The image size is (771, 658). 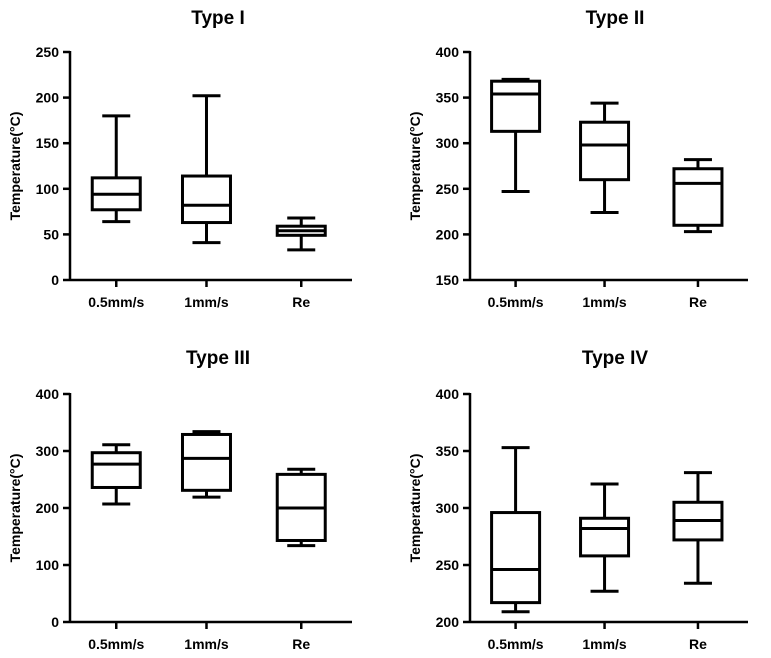 I want to click on chart-title: Type I, so click(x=218, y=18).